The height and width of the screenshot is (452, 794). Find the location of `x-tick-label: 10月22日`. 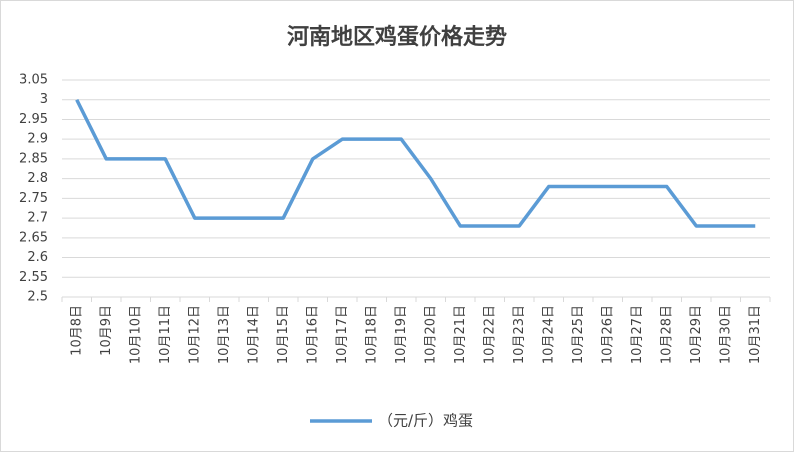

x-tick-label: 10月22日 is located at coordinates (489, 334).